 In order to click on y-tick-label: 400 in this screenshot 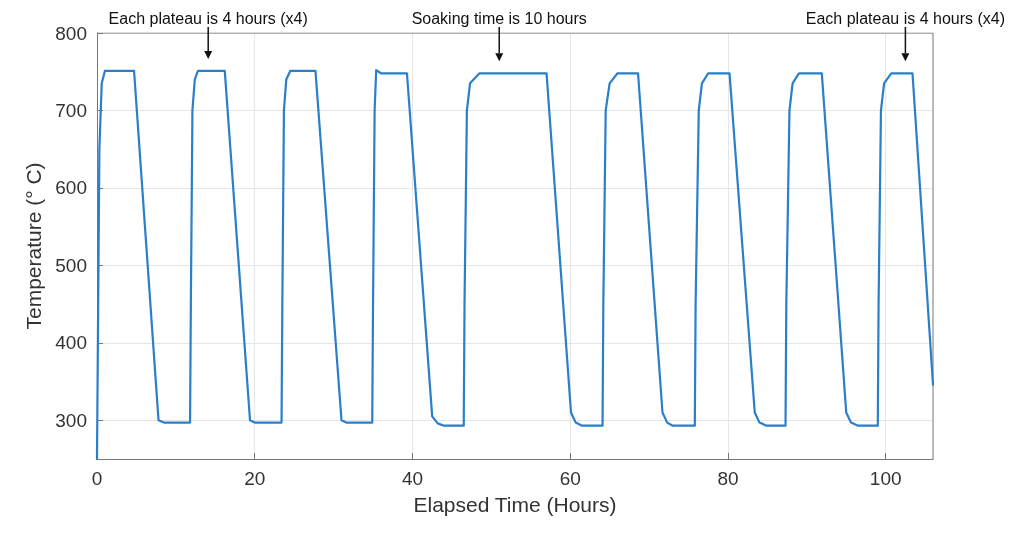, I will do `click(71, 343)`.